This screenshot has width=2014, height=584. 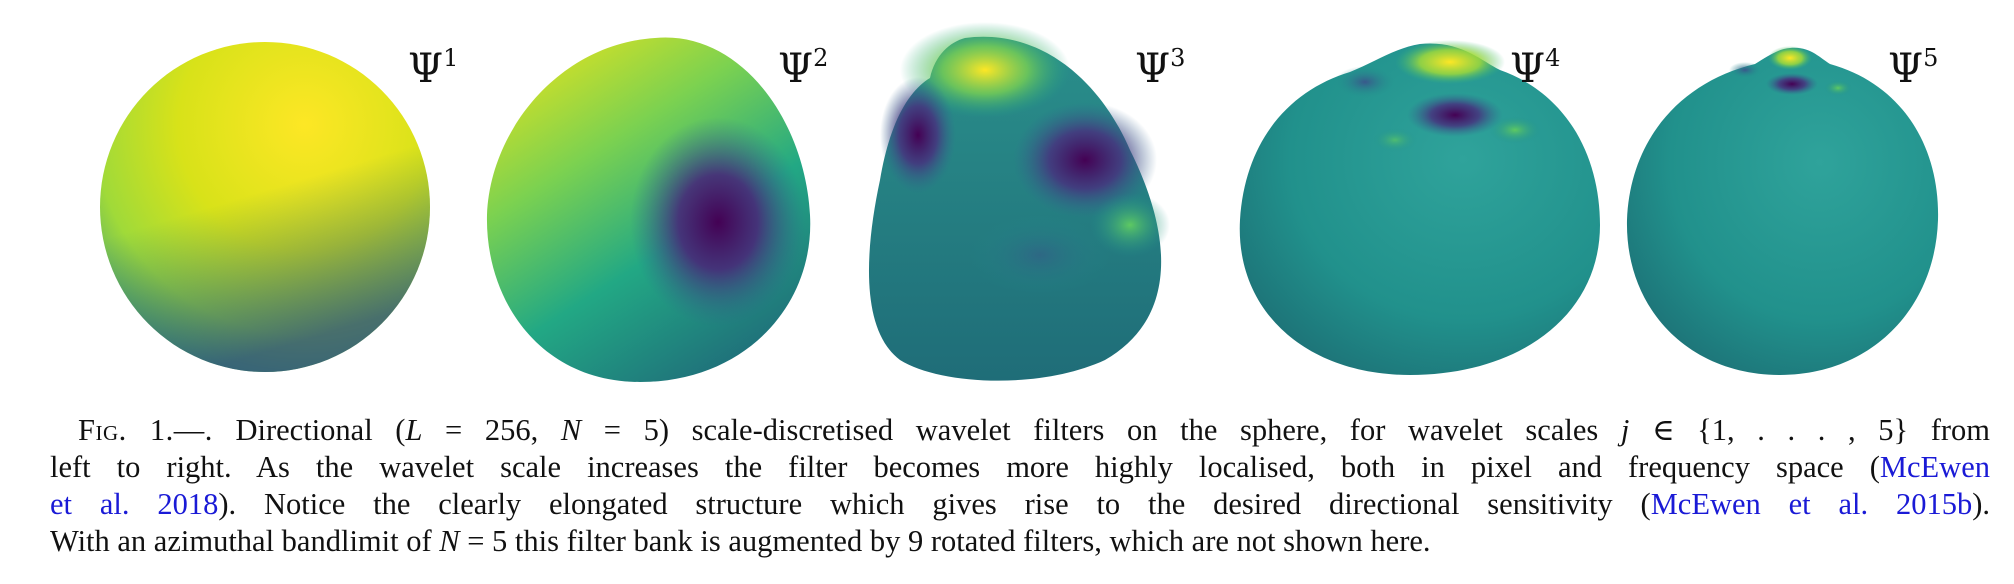 What do you see at coordinates (1913, 68) in the screenshot?
I see `panel-label-psi-5: Ψ5` at bounding box center [1913, 68].